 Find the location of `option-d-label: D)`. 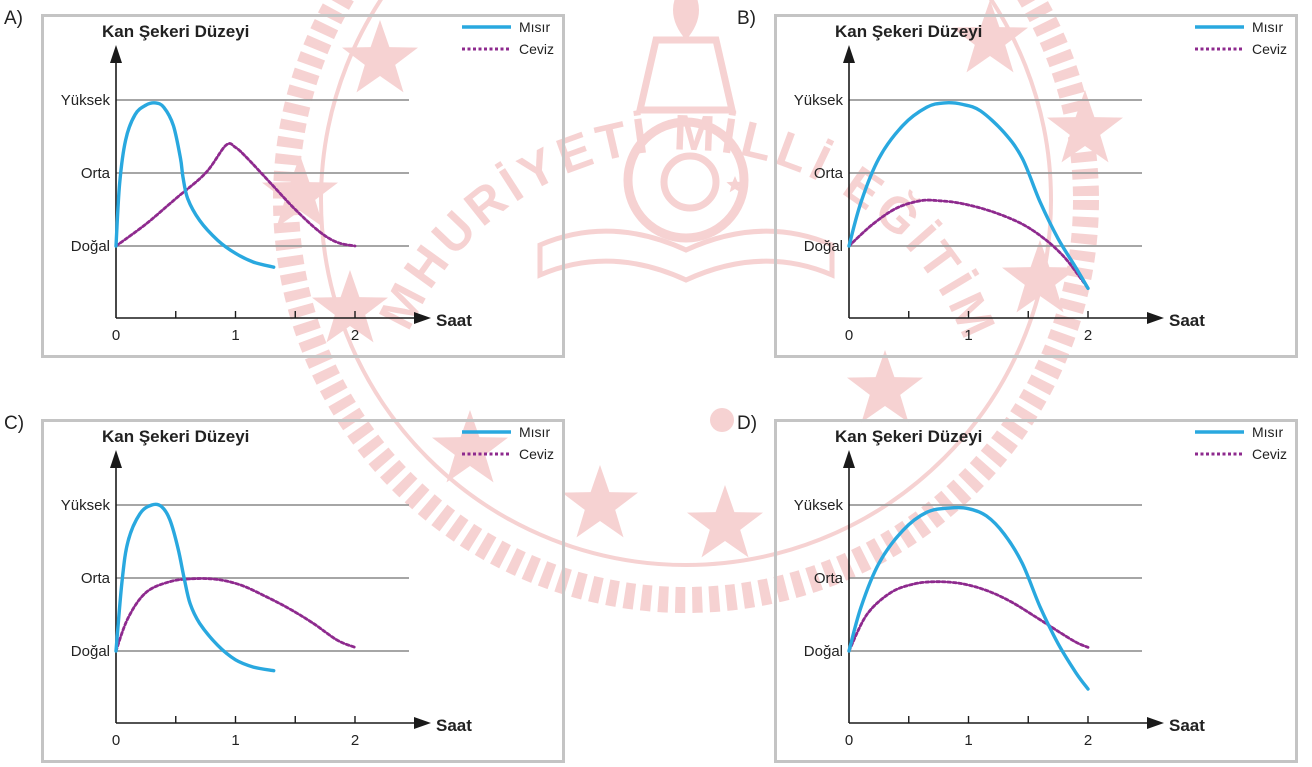

option-d-label: D) is located at coordinates (747, 423).